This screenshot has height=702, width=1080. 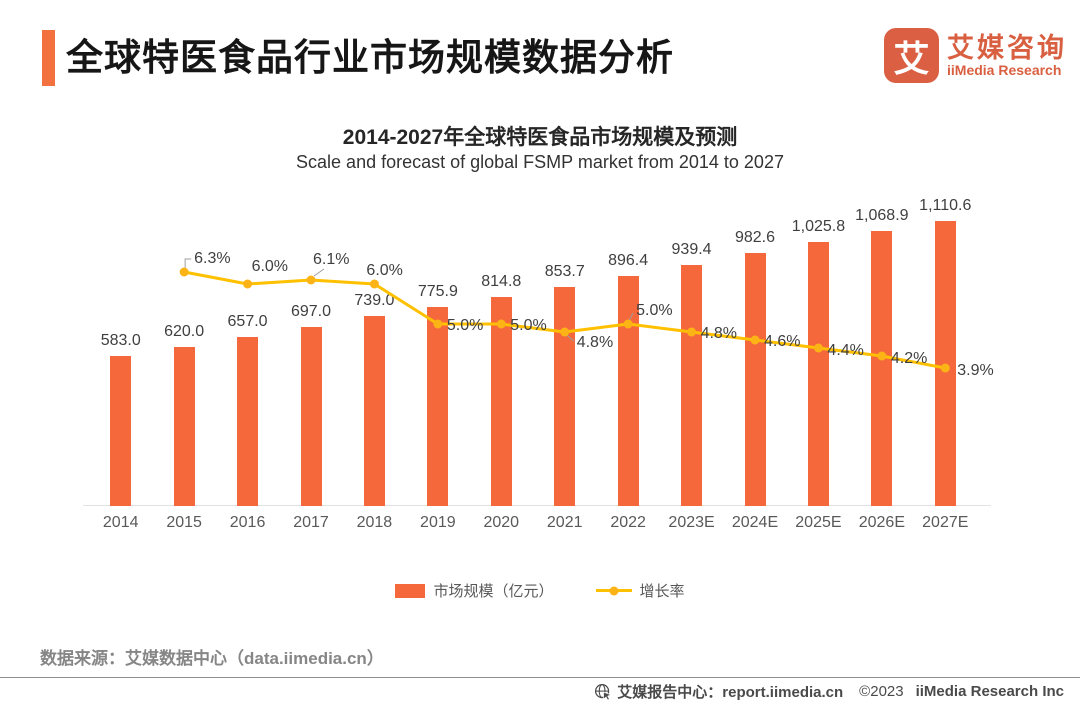 I want to click on bar-2014, so click(x=121, y=431).